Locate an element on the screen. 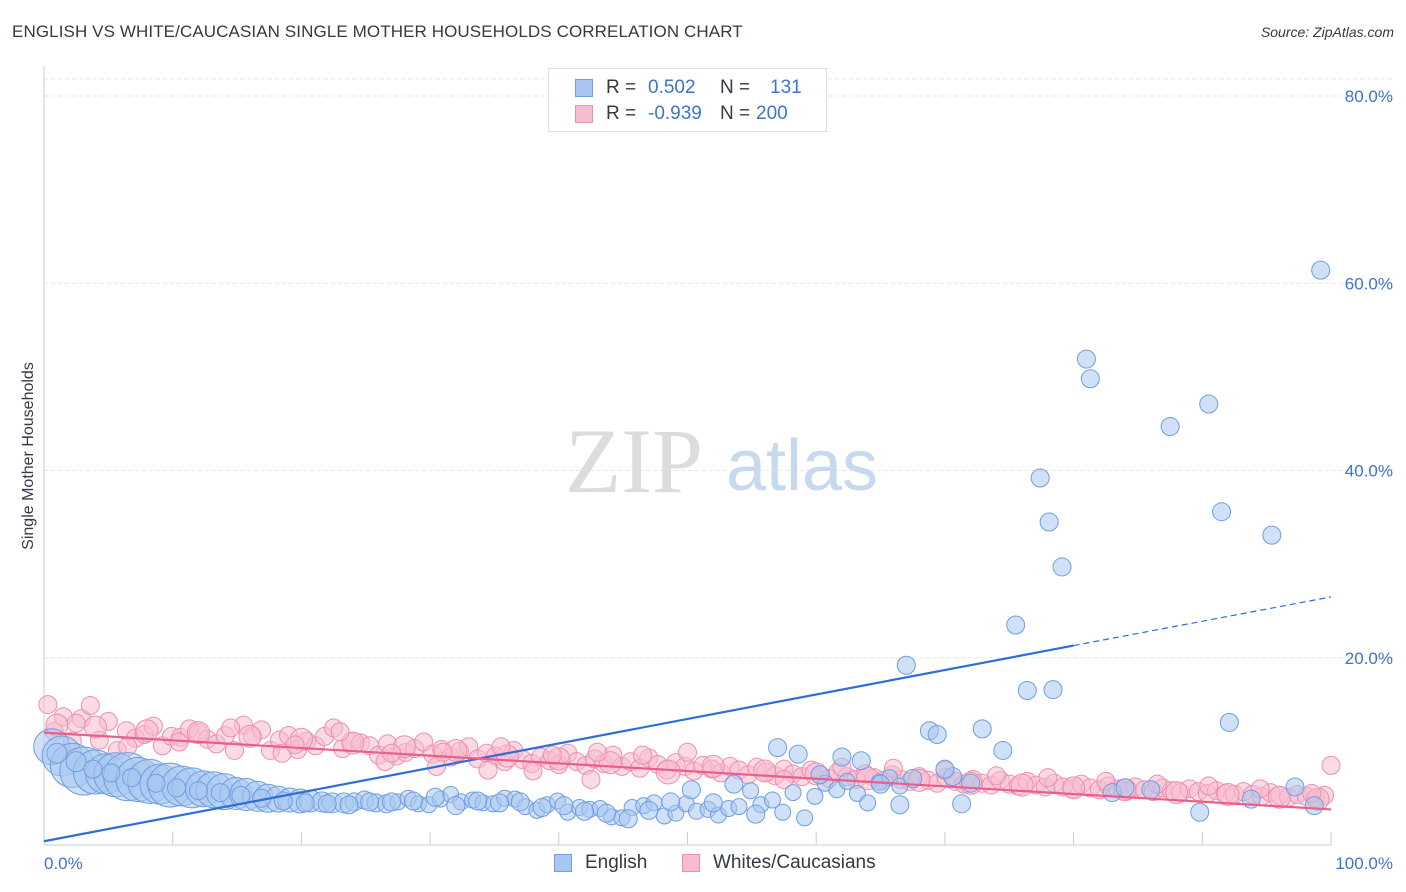 The image size is (1406, 892). english-legend-label: English is located at coordinates (616, 862).